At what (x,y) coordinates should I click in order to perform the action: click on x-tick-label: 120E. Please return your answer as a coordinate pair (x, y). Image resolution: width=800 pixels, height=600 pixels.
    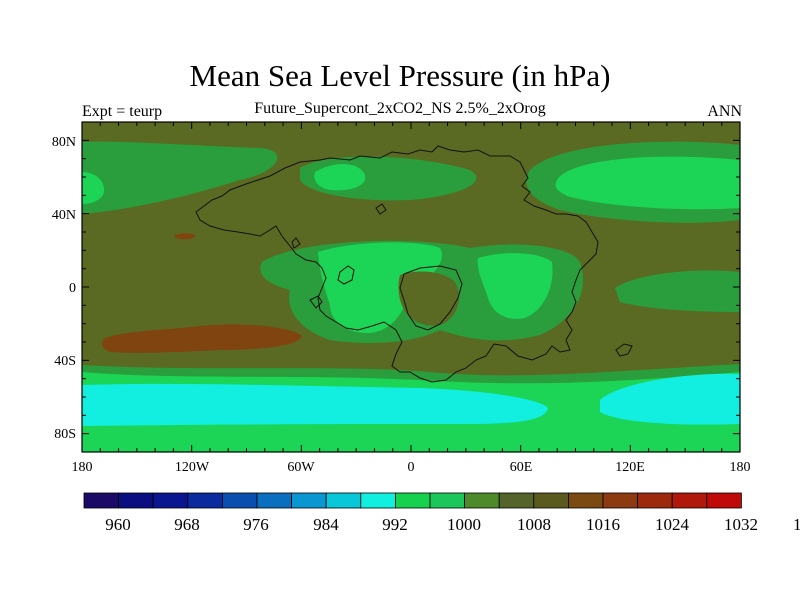
    Looking at the image, I should click on (630, 467).